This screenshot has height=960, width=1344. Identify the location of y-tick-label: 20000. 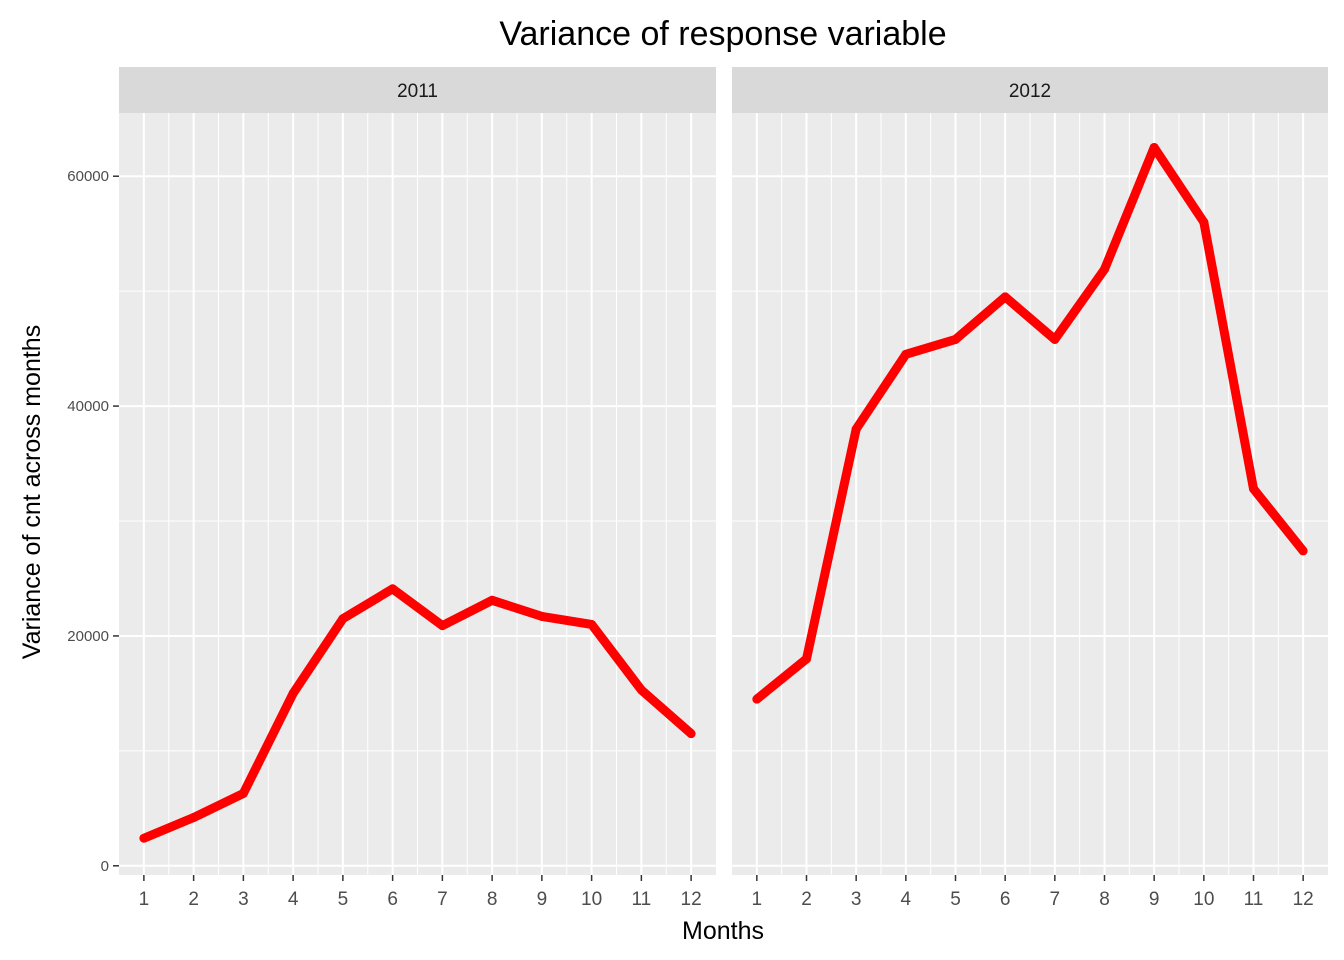
(88, 636).